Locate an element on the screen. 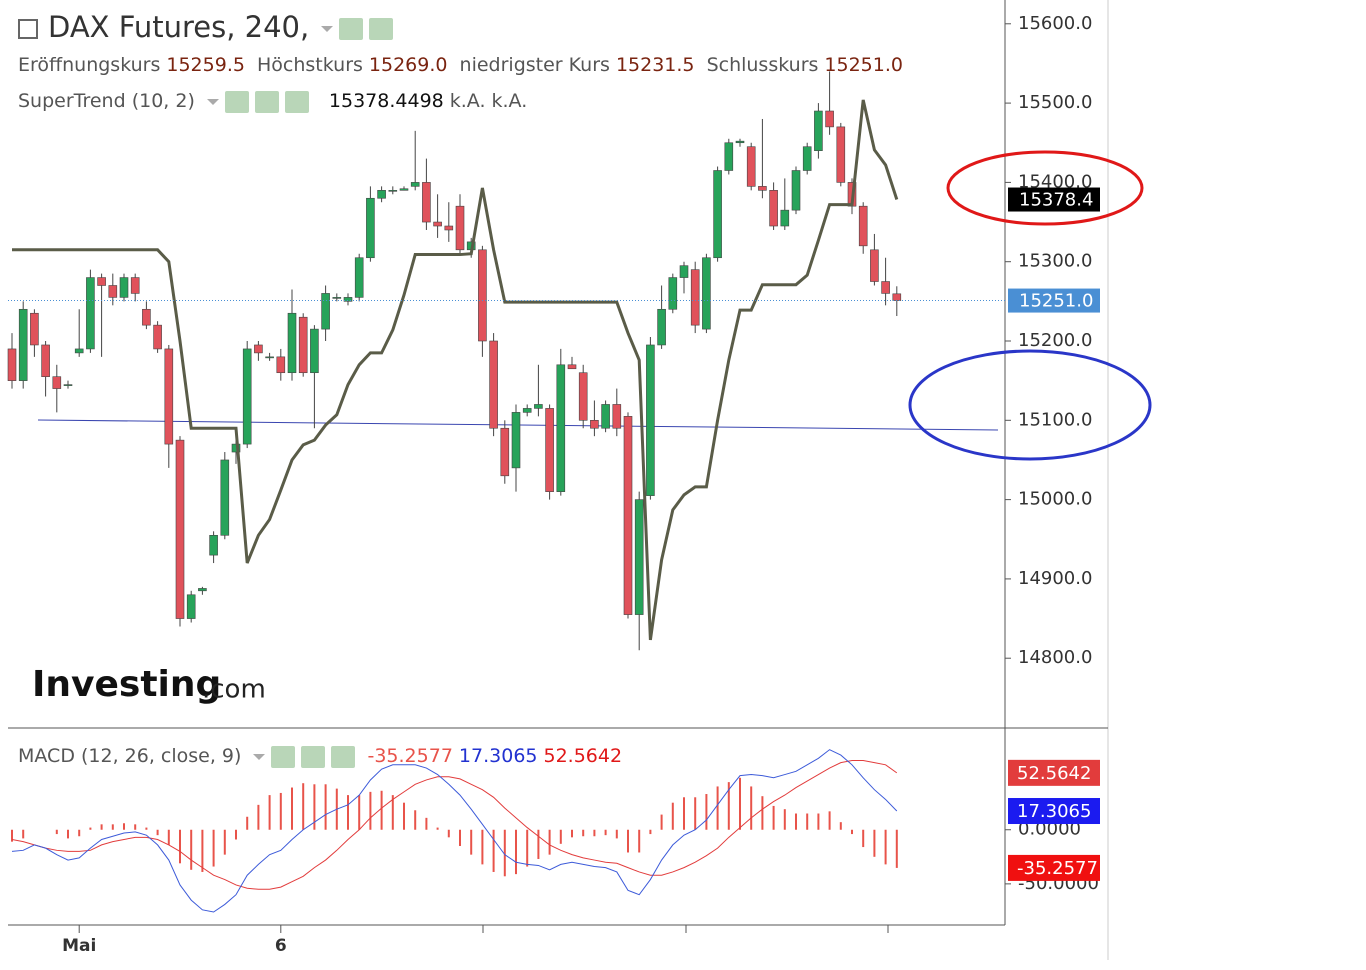  macd-tag-label: 17.3065 is located at coordinates (1054, 811).